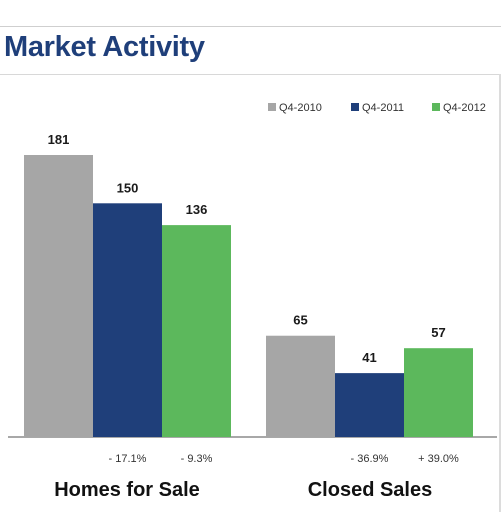  I want to click on change-label: - 17.1%, so click(128, 459).